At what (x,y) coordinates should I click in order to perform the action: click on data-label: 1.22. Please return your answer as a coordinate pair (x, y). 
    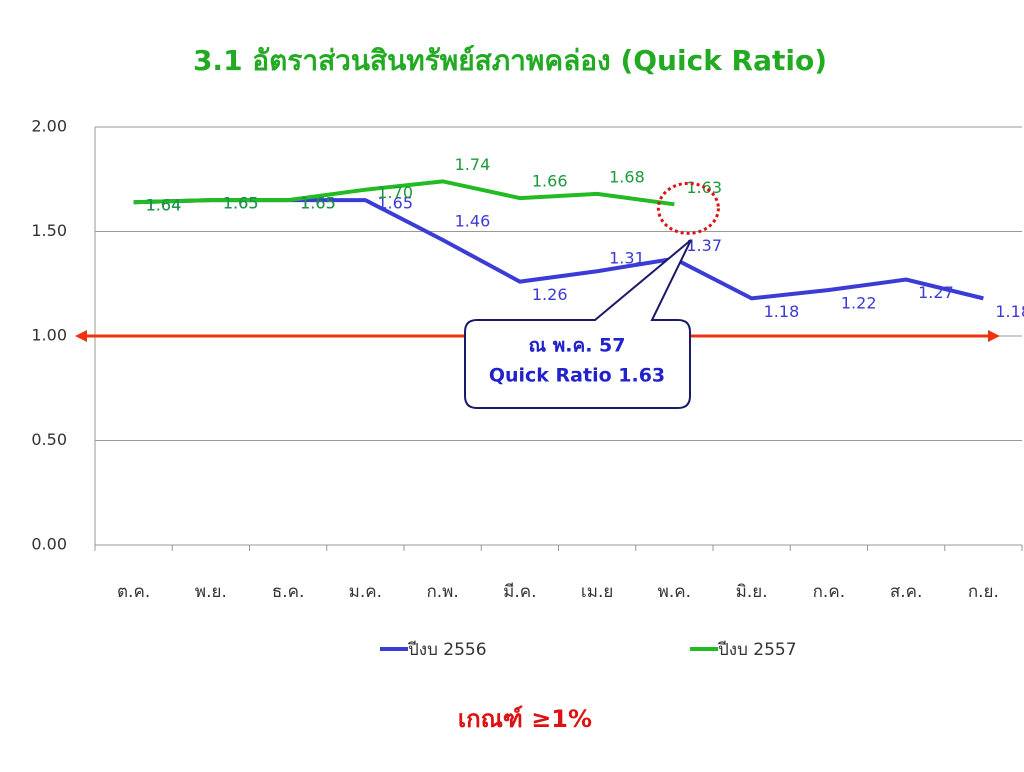
    Looking at the image, I should click on (859, 303).